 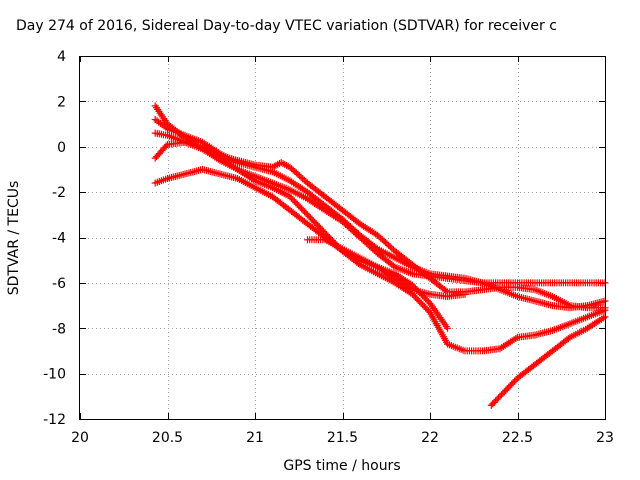 What do you see at coordinates (54, 375) in the screenshot?
I see `y-tick-label: -10` at bounding box center [54, 375].